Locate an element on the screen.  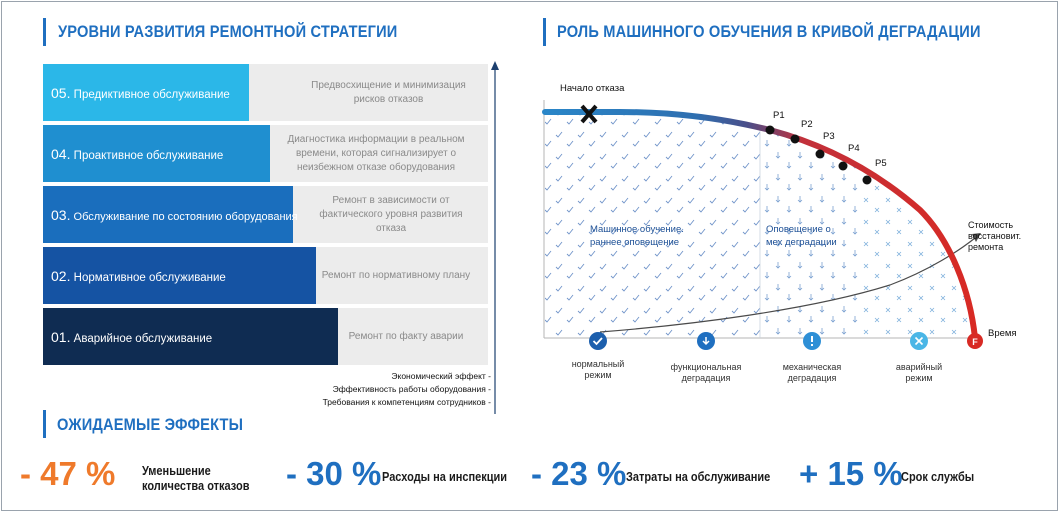
check-icon is located at coordinates (598, 341).